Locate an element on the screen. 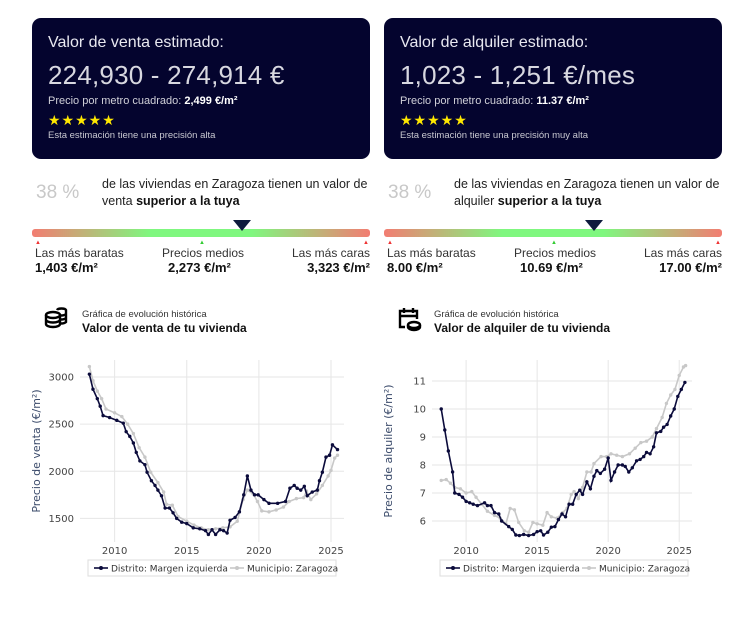 This screenshot has width=754, height=624. x-tick-label: 2010 is located at coordinates (114, 551).